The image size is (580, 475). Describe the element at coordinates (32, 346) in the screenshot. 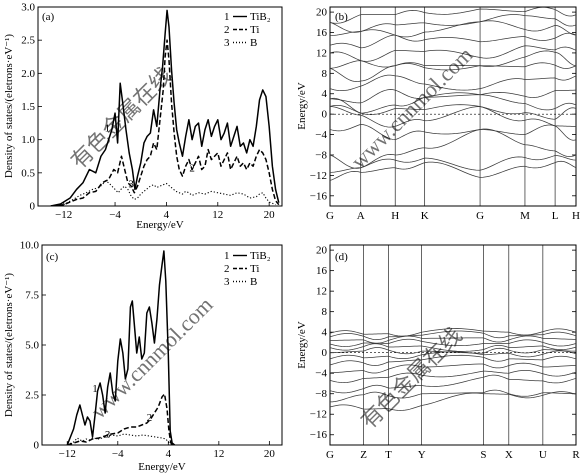

I see `ytick-label-c-2: 5.0` at that location.